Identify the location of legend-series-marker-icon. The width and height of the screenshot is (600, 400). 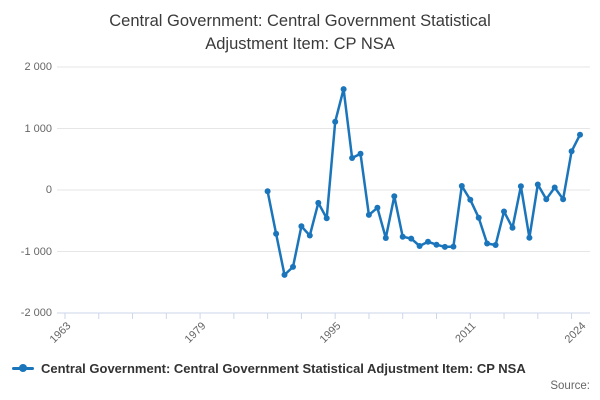
(23, 368).